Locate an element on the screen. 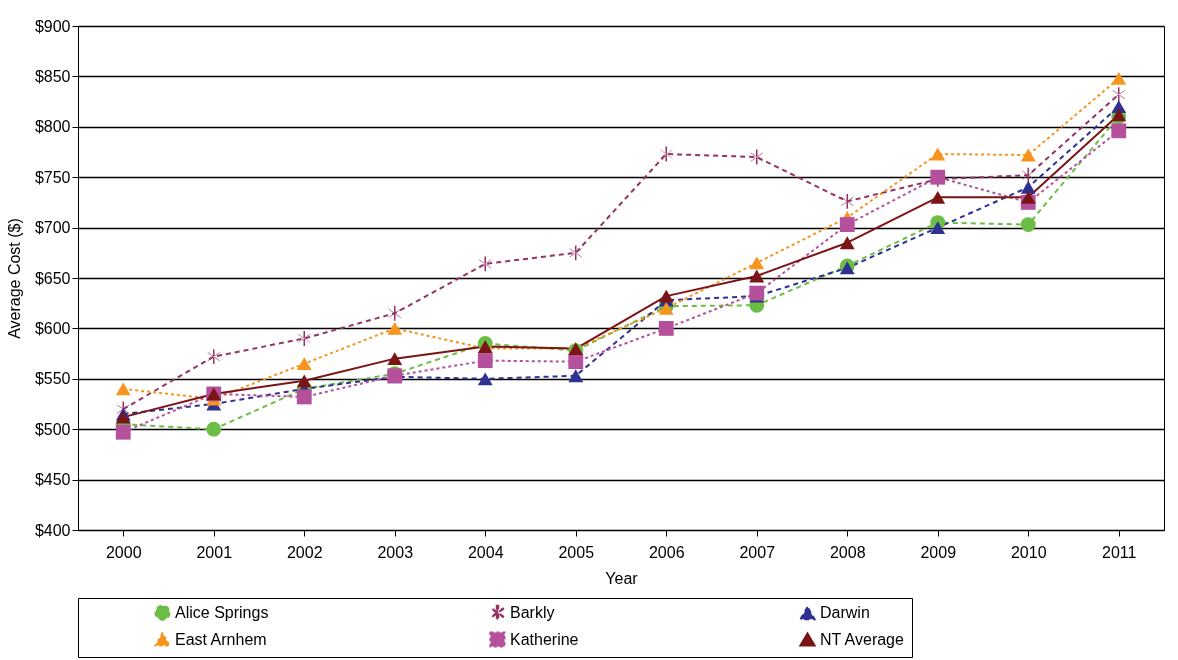 The image size is (1178, 660). x-tick-label: 2009 is located at coordinates (938, 552).